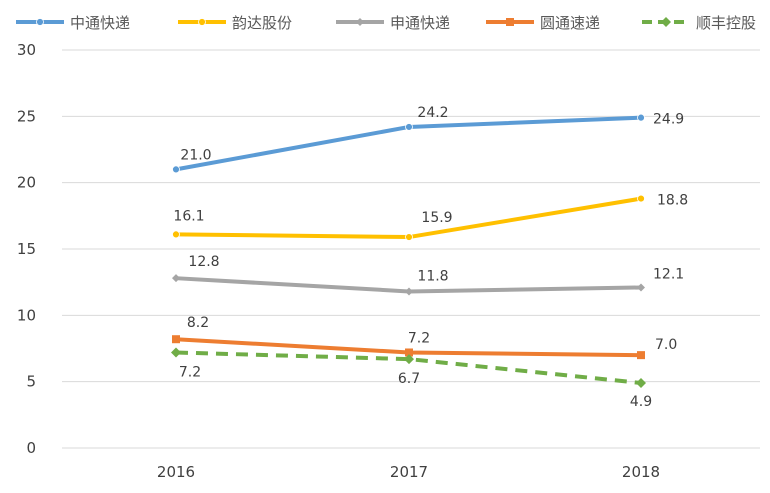 The image size is (770, 493). What do you see at coordinates (188, 216) in the screenshot?
I see `data-label: 16.1` at bounding box center [188, 216].